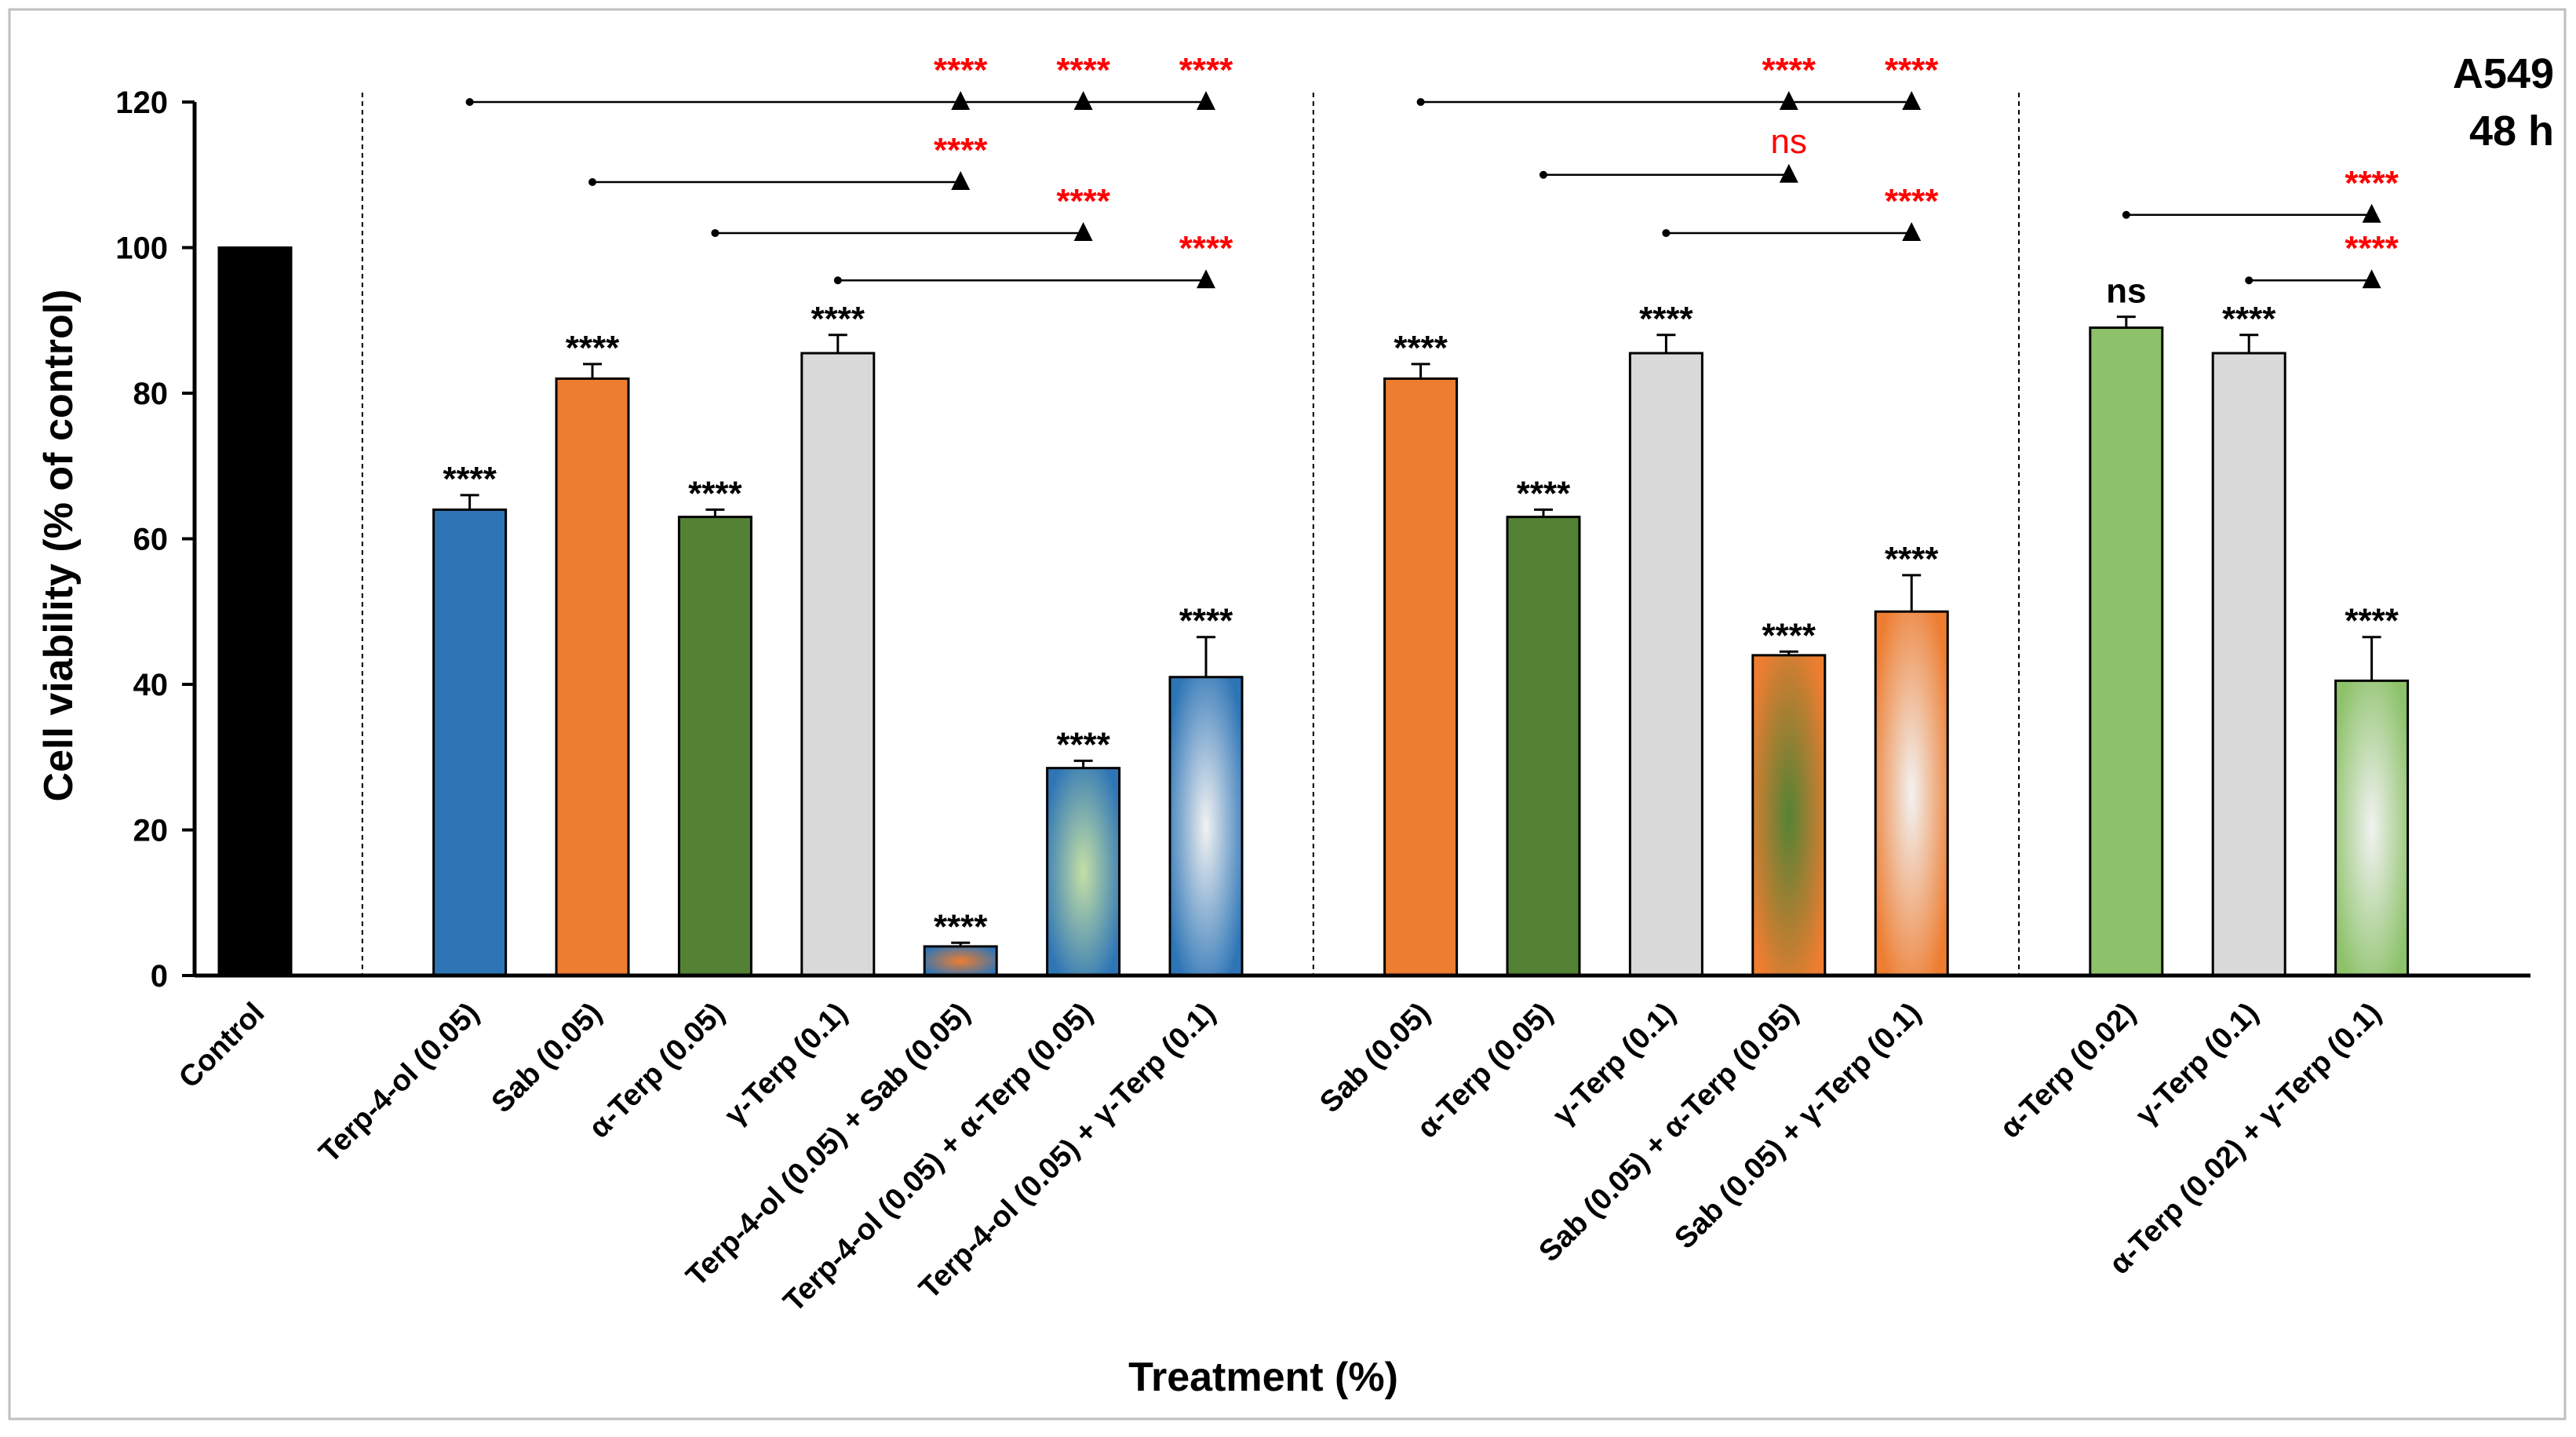 Image resolution: width=2576 pixels, height=1437 pixels. Describe the element at coordinates (2126, 291) in the screenshot. I see `significance-label: ns` at that location.